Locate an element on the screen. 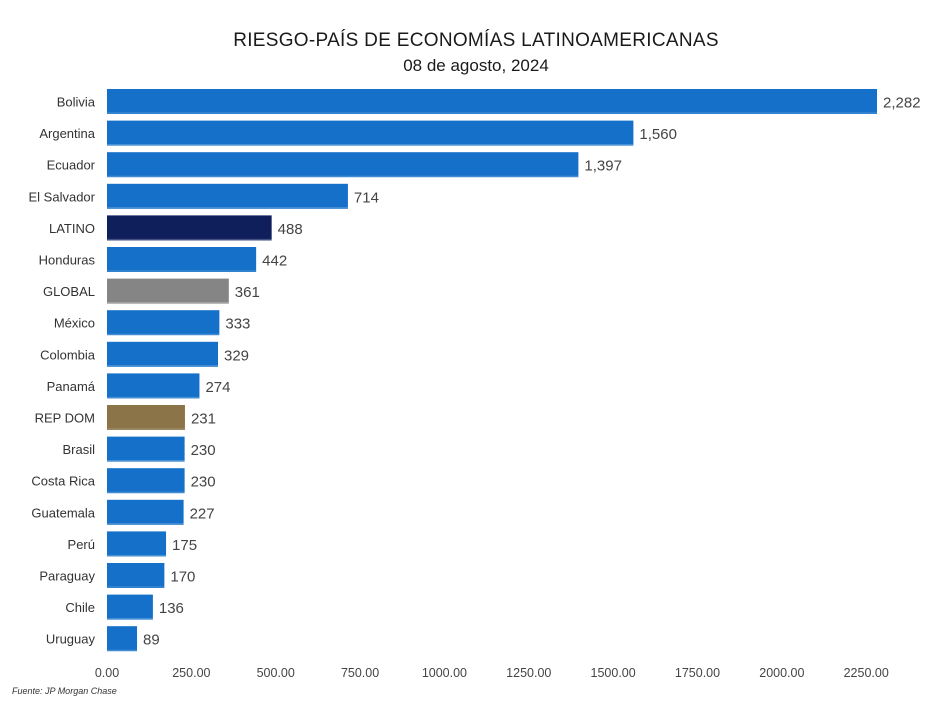 The image size is (952, 705). bar-brasil is located at coordinates (146, 449).